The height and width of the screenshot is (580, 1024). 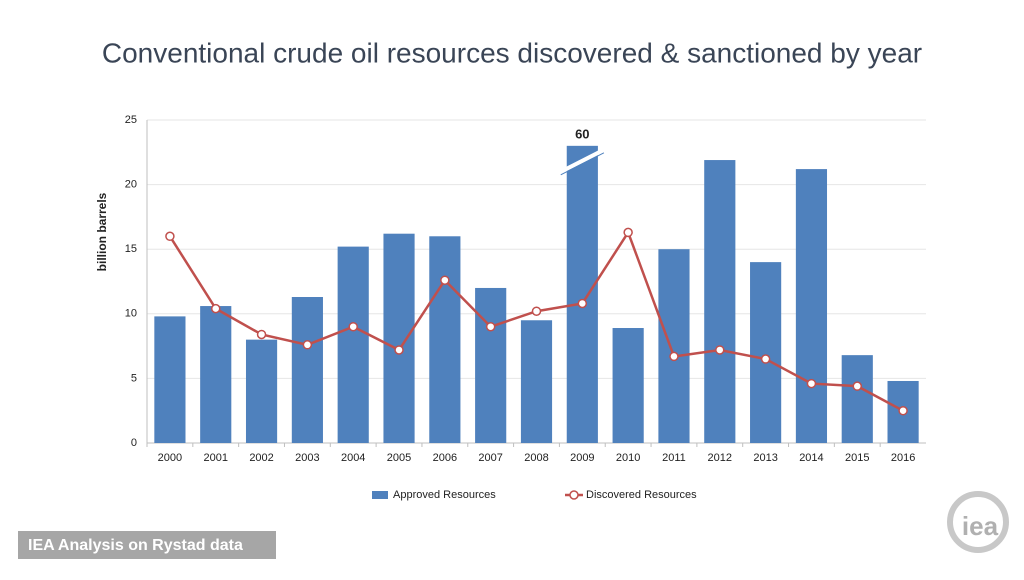 What do you see at coordinates (307, 458) in the screenshot?
I see `x-tick-label: 2003` at bounding box center [307, 458].